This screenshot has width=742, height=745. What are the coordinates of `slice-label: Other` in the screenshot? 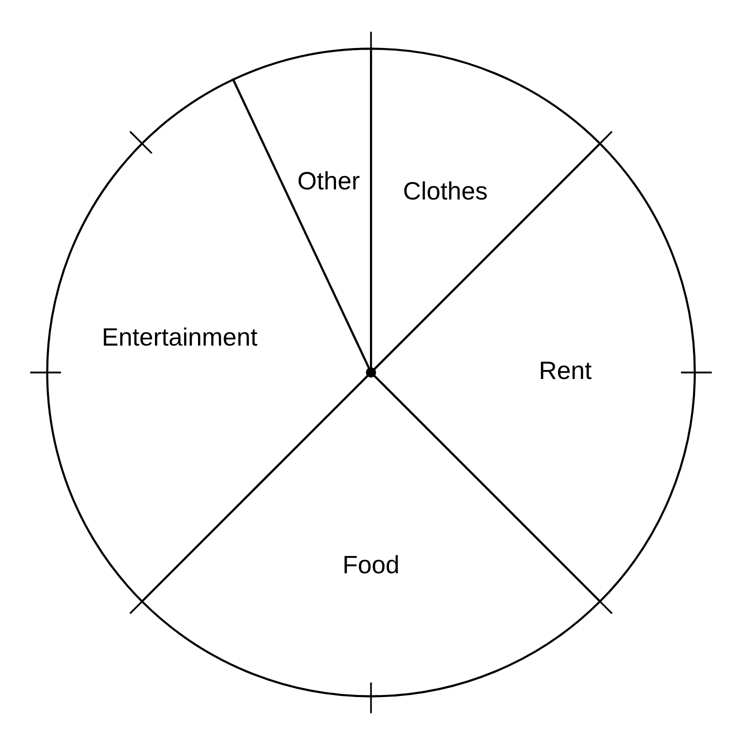 It's located at (329, 180).